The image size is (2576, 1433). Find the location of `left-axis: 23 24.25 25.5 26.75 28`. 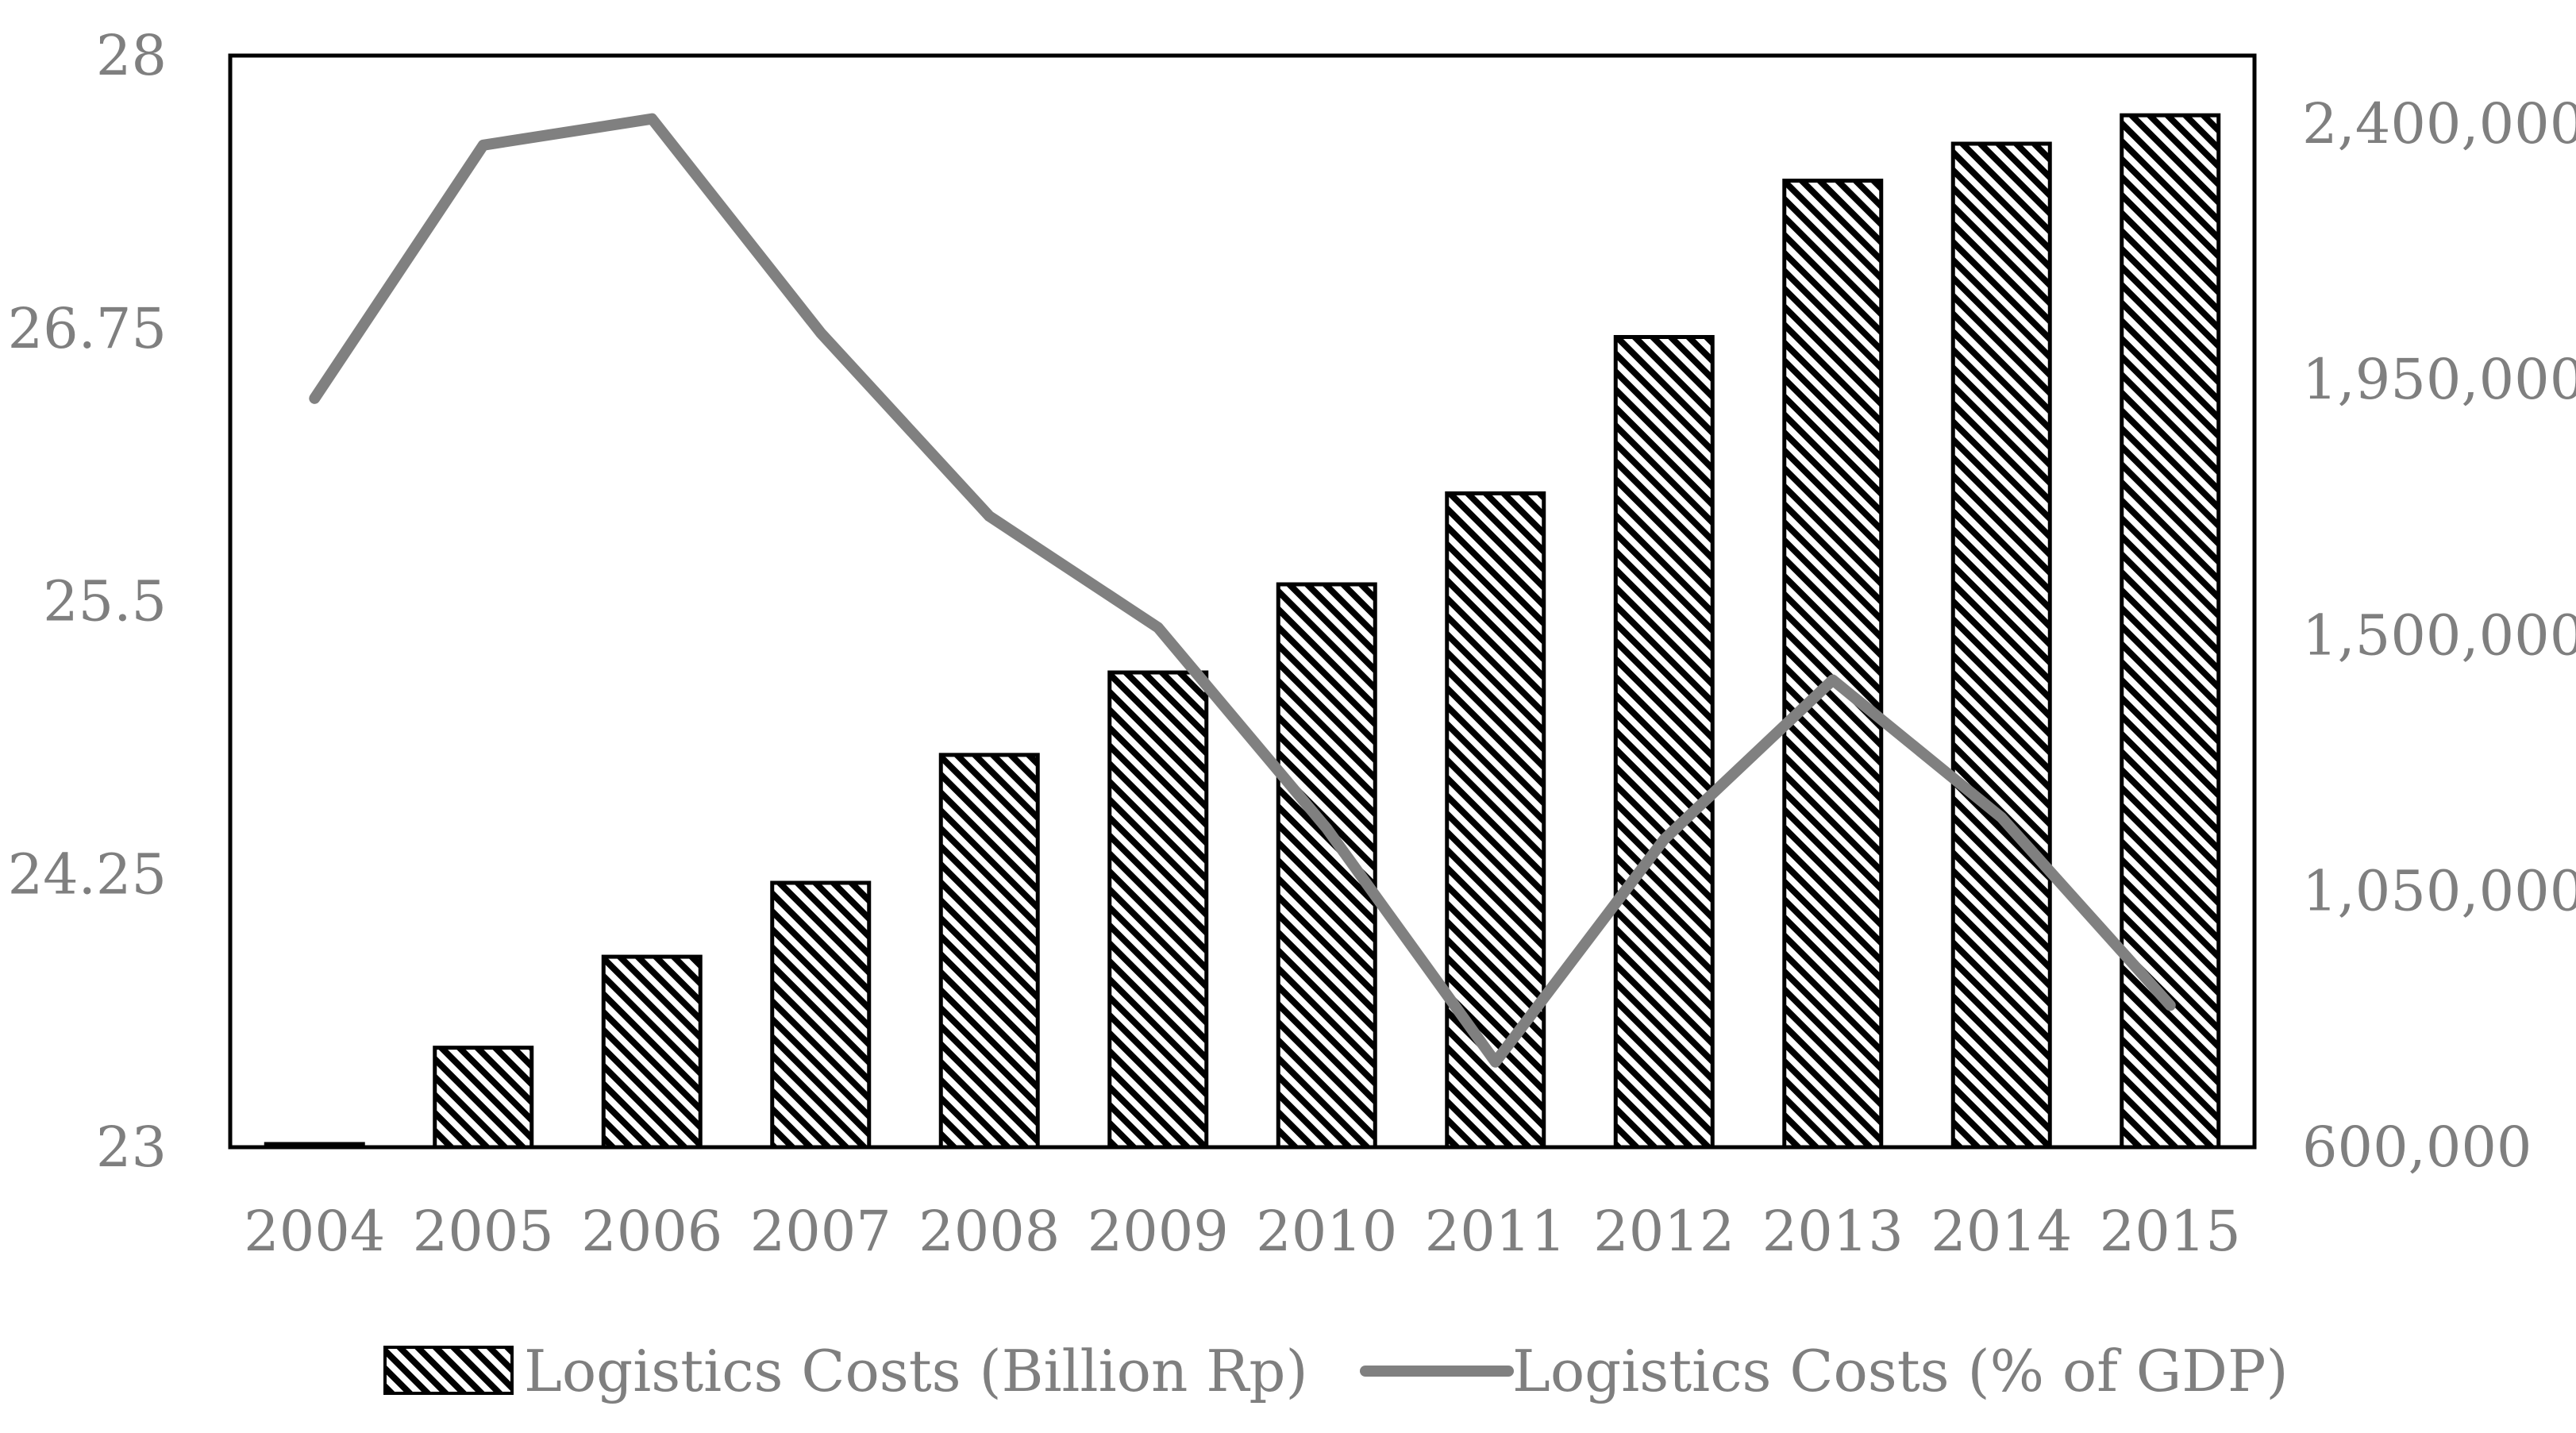

left-axis: 23 24.25 25.5 26.75 28 is located at coordinates (87, 601).